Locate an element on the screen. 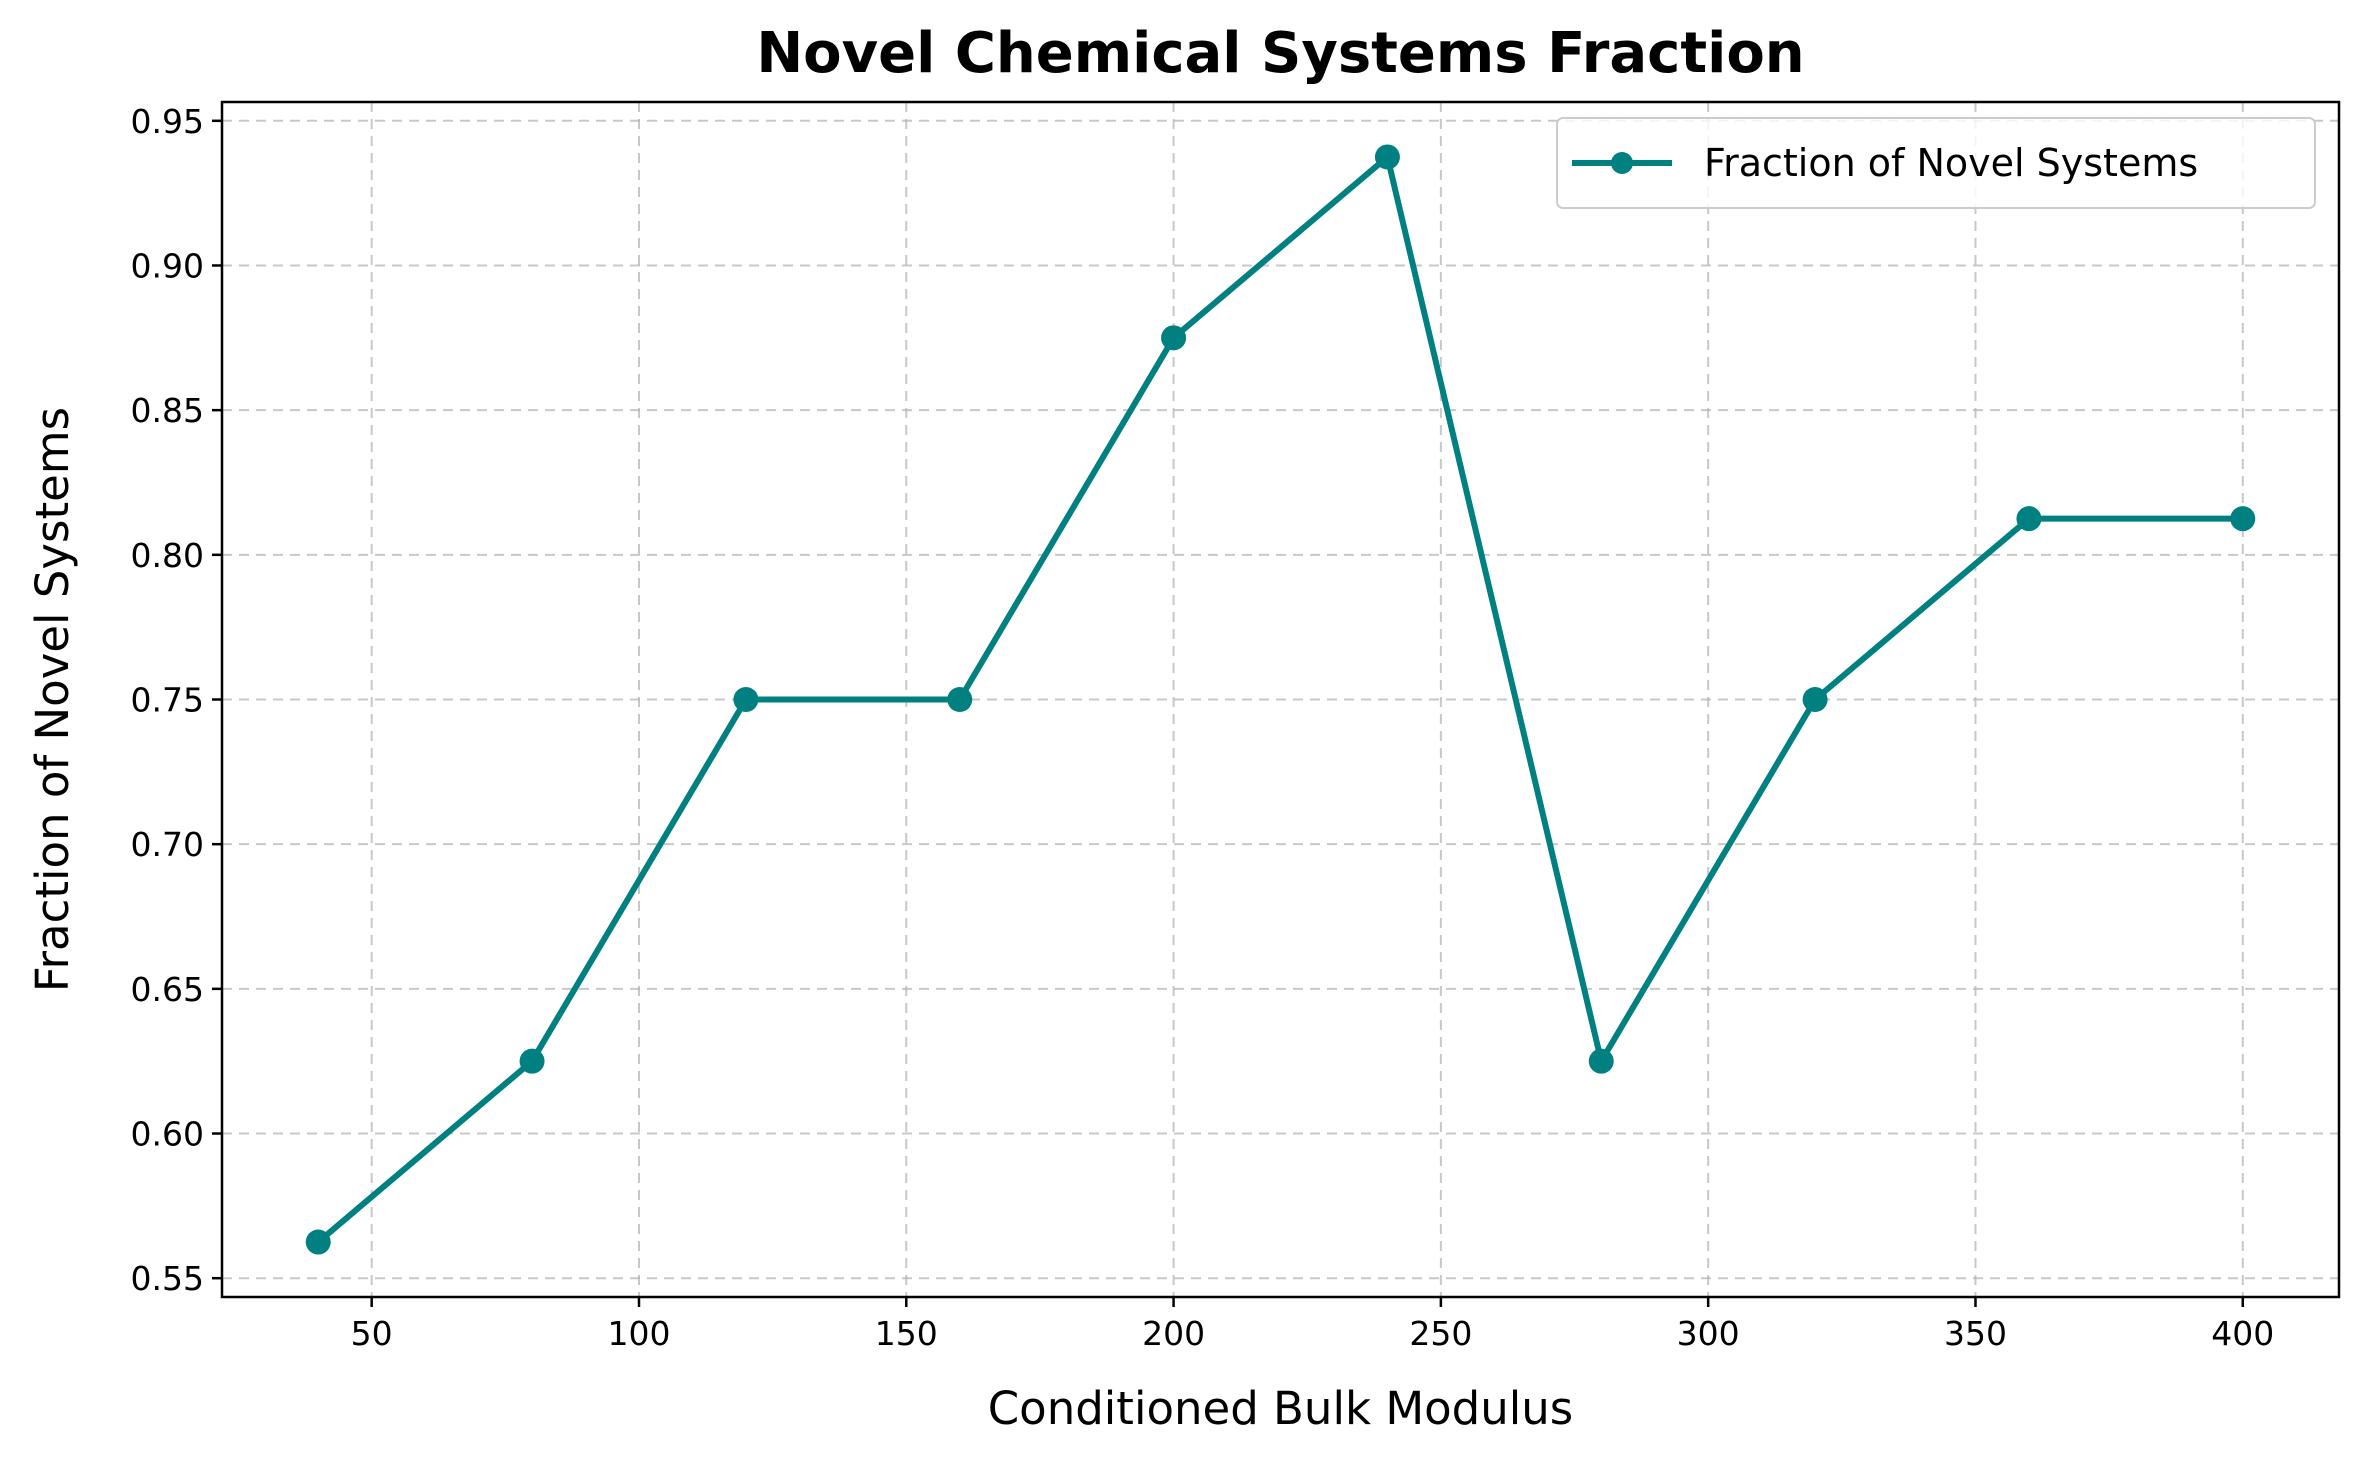  x-tick-label: 200 is located at coordinates (1173, 1333).